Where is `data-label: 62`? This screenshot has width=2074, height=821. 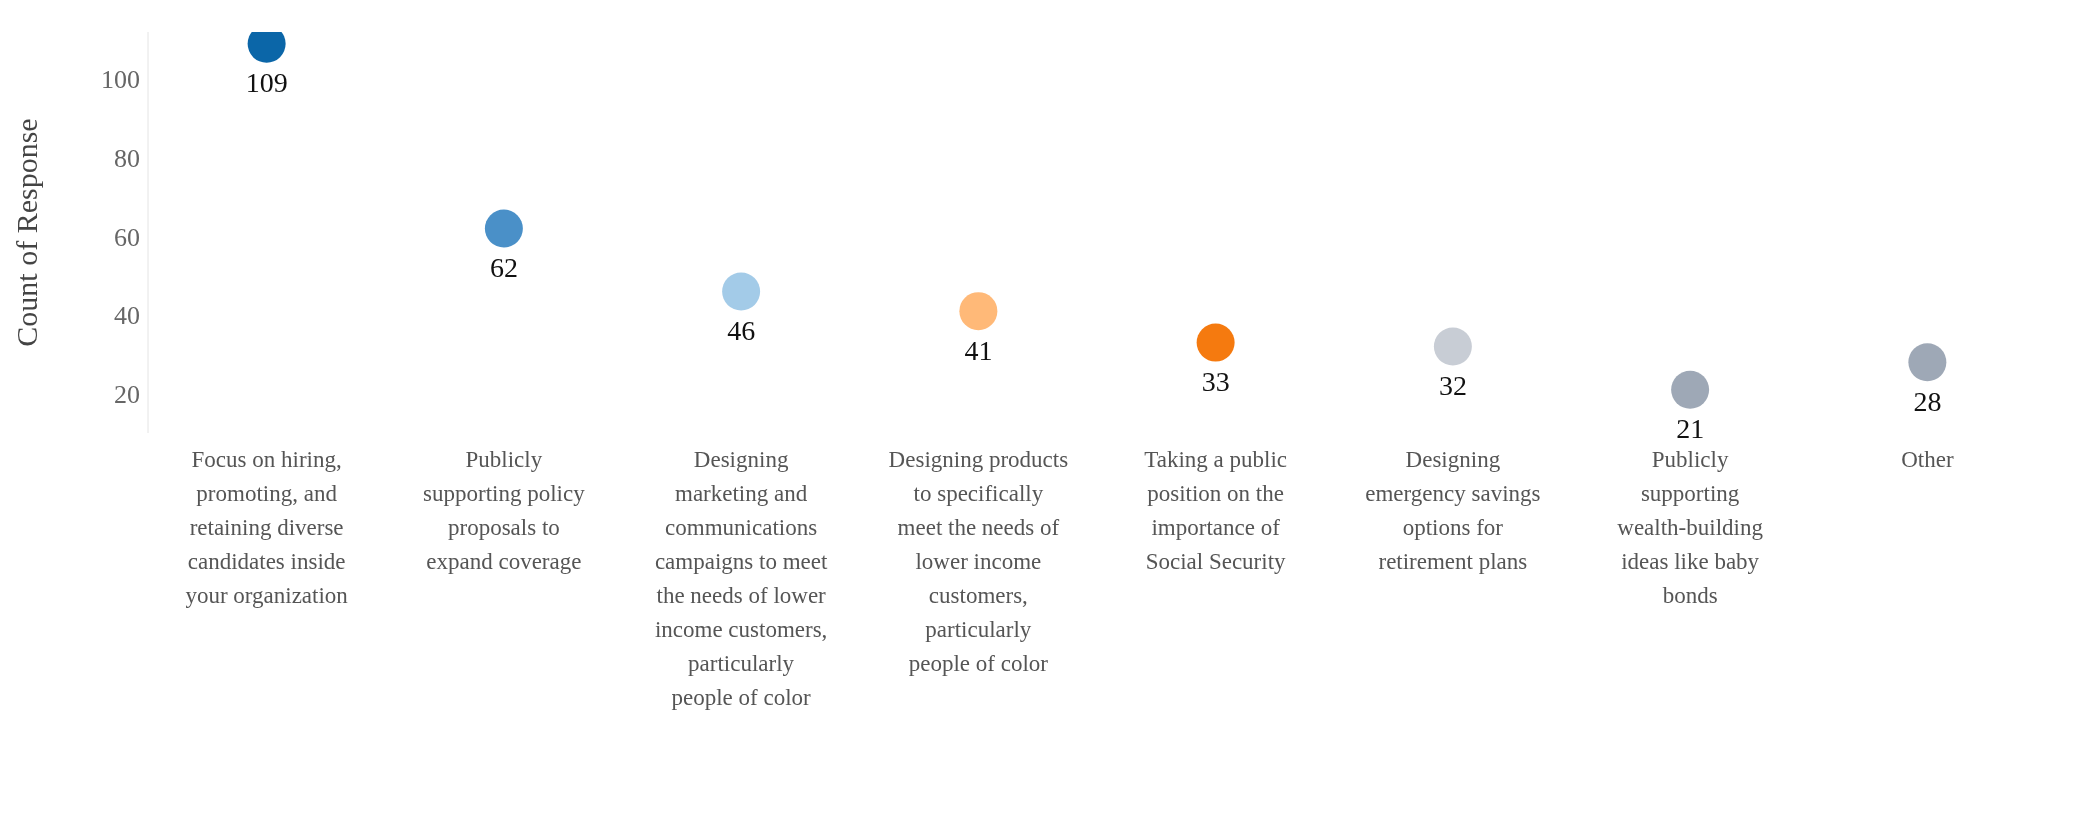 data-label: 62 is located at coordinates (503, 267).